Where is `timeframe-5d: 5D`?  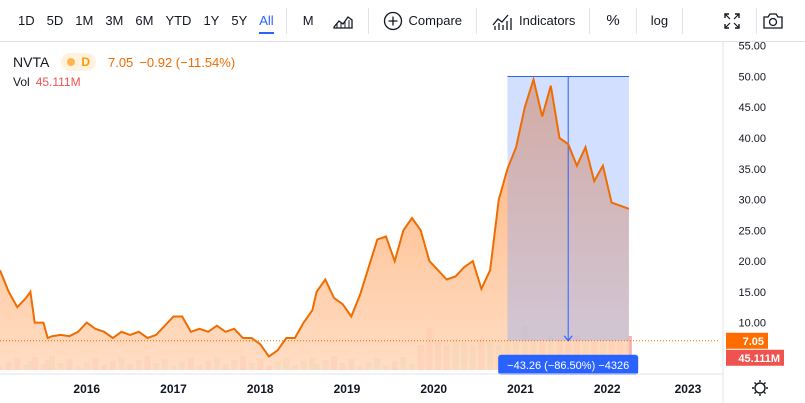
timeframe-5d: 5D is located at coordinates (55, 20).